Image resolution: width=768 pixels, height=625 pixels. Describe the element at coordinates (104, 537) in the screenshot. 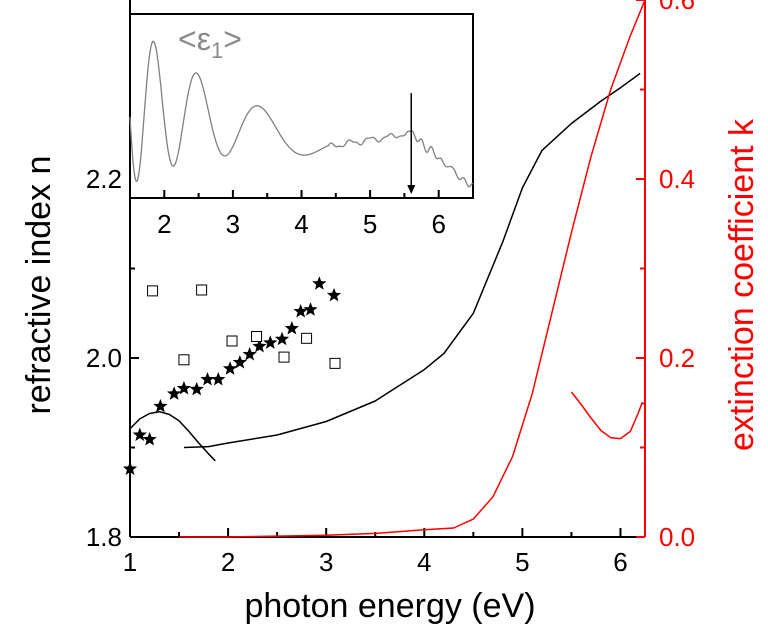

I see `left-y-tick-label: 1.8` at that location.